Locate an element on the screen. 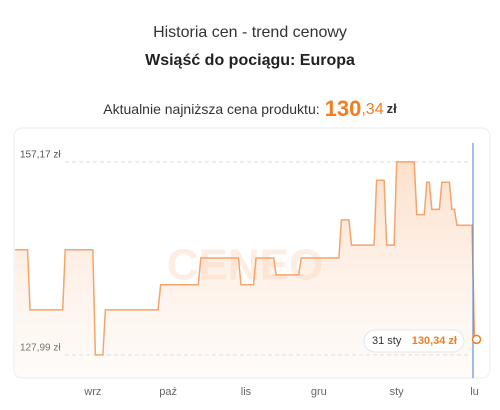  price-caption: Aktualnie najniższa cena produktu: is located at coordinates (211, 109).